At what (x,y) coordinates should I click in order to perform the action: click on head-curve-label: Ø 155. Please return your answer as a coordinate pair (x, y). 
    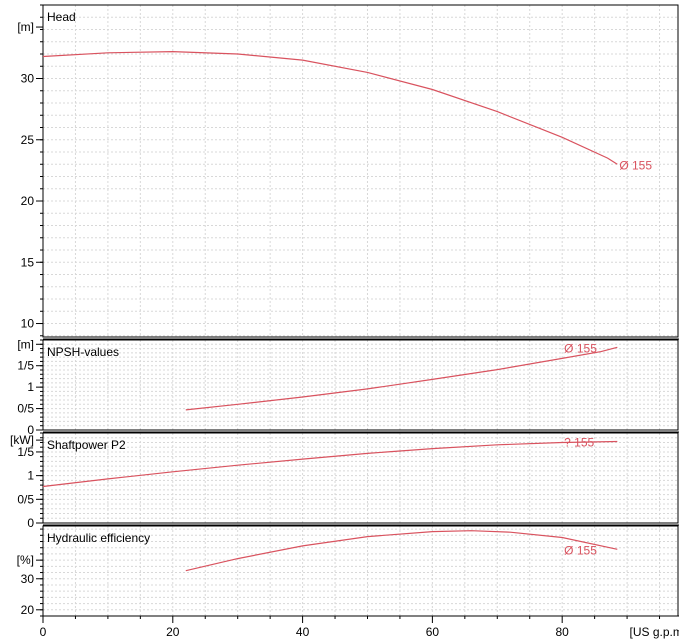
    Looking at the image, I should click on (635, 165).